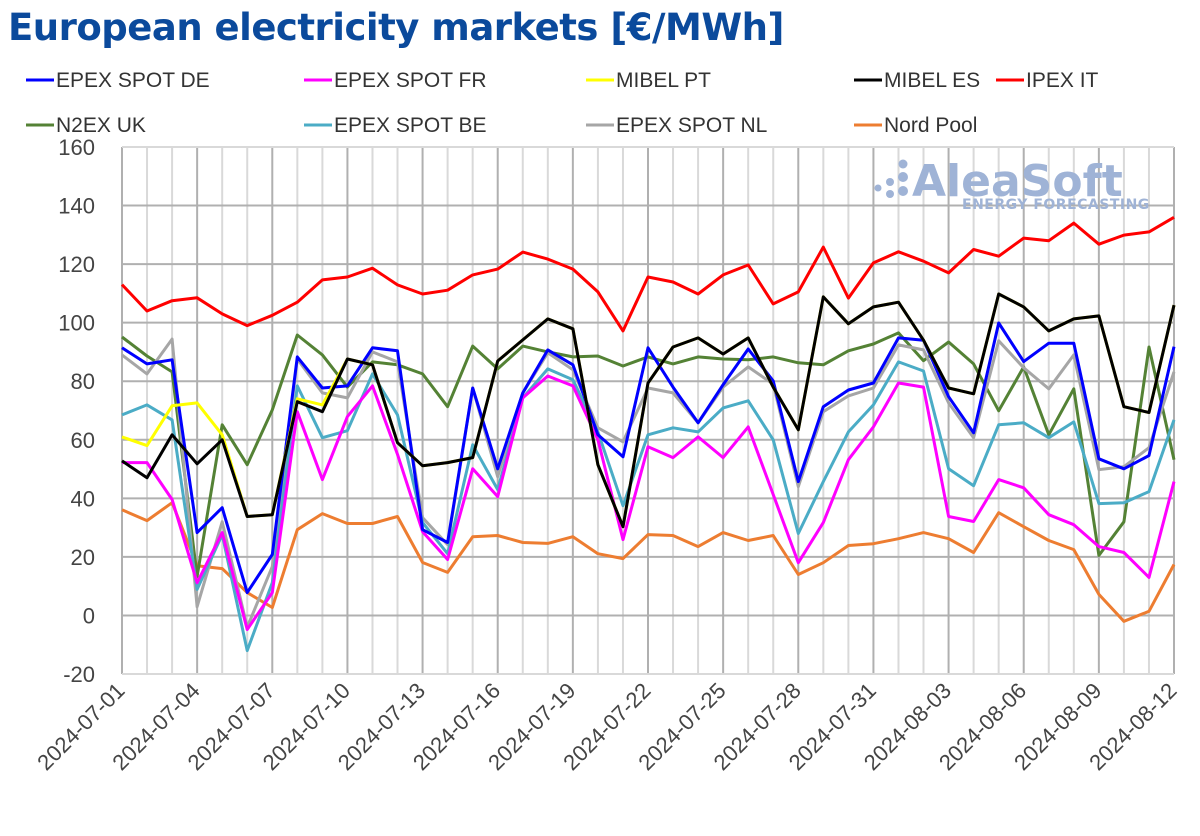 The width and height of the screenshot is (1200, 836). Describe the element at coordinates (76, 206) in the screenshot. I see `y-tick-label: 140` at that location.